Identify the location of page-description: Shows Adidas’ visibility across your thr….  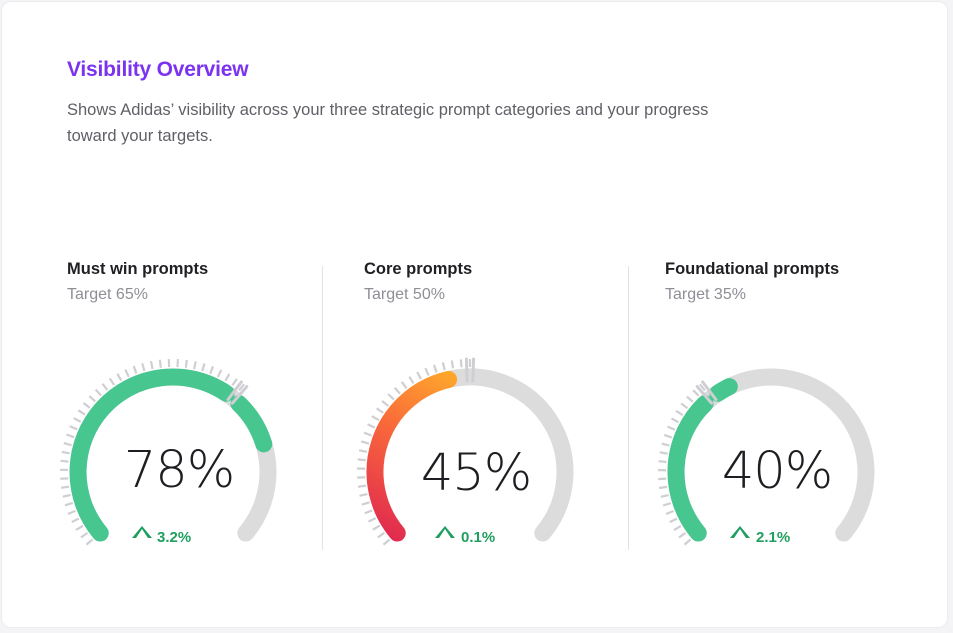
(388, 123).